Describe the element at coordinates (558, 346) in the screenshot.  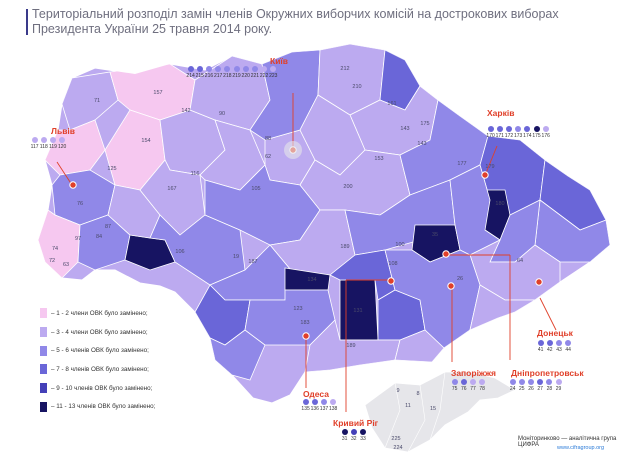
I see `district-cell: 43` at that location.